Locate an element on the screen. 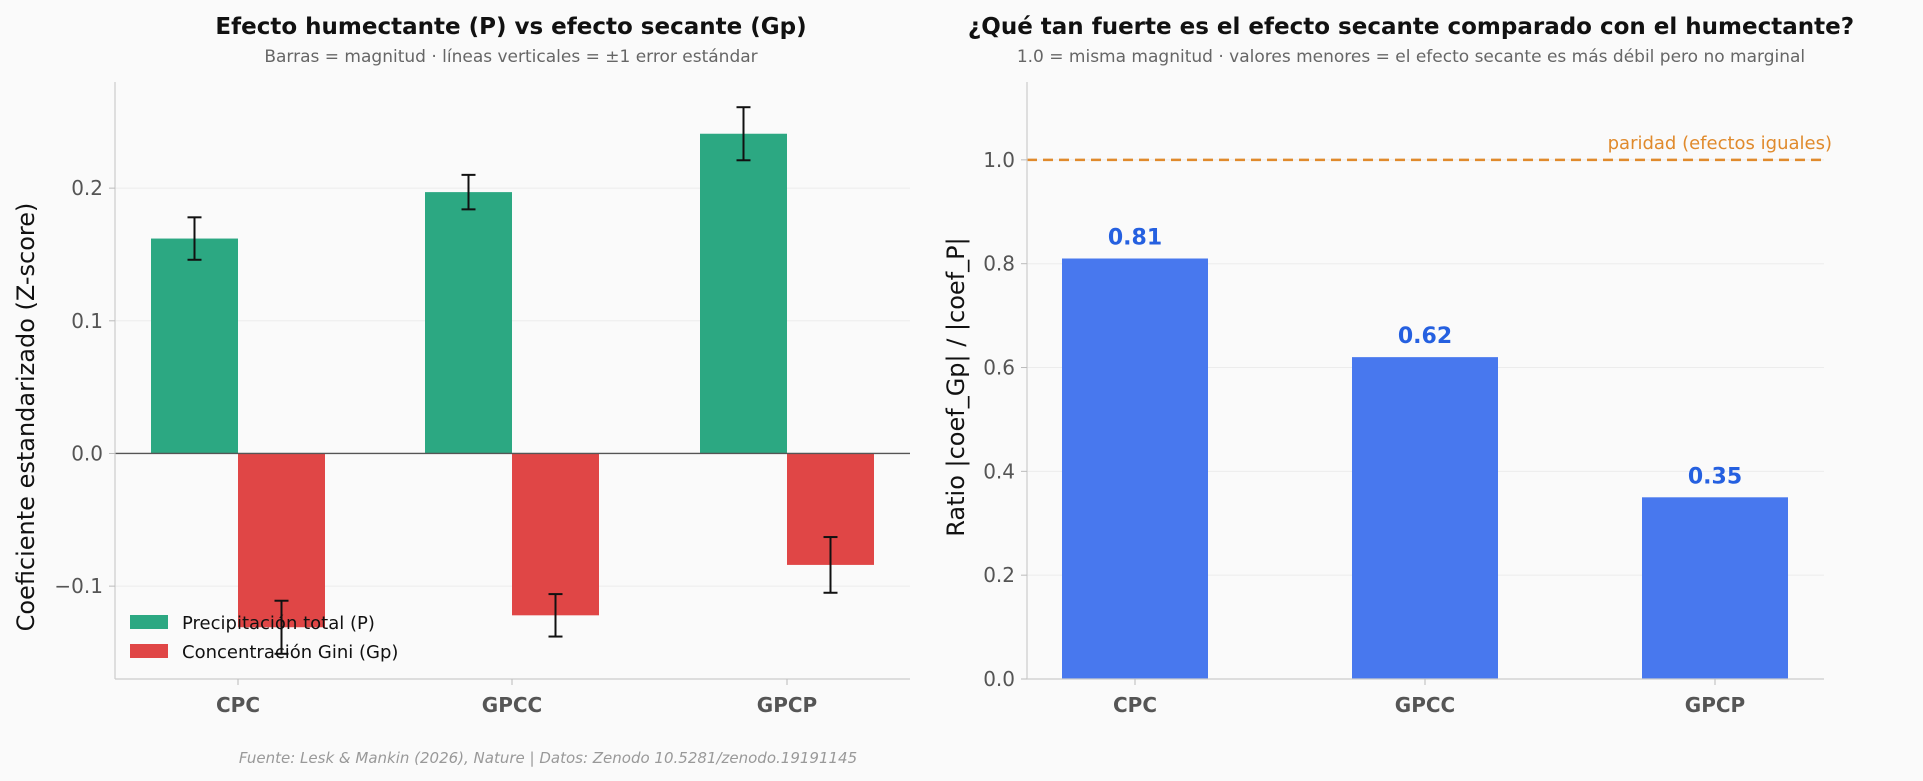  error-bar-precip-cpc is located at coordinates (194, 238).